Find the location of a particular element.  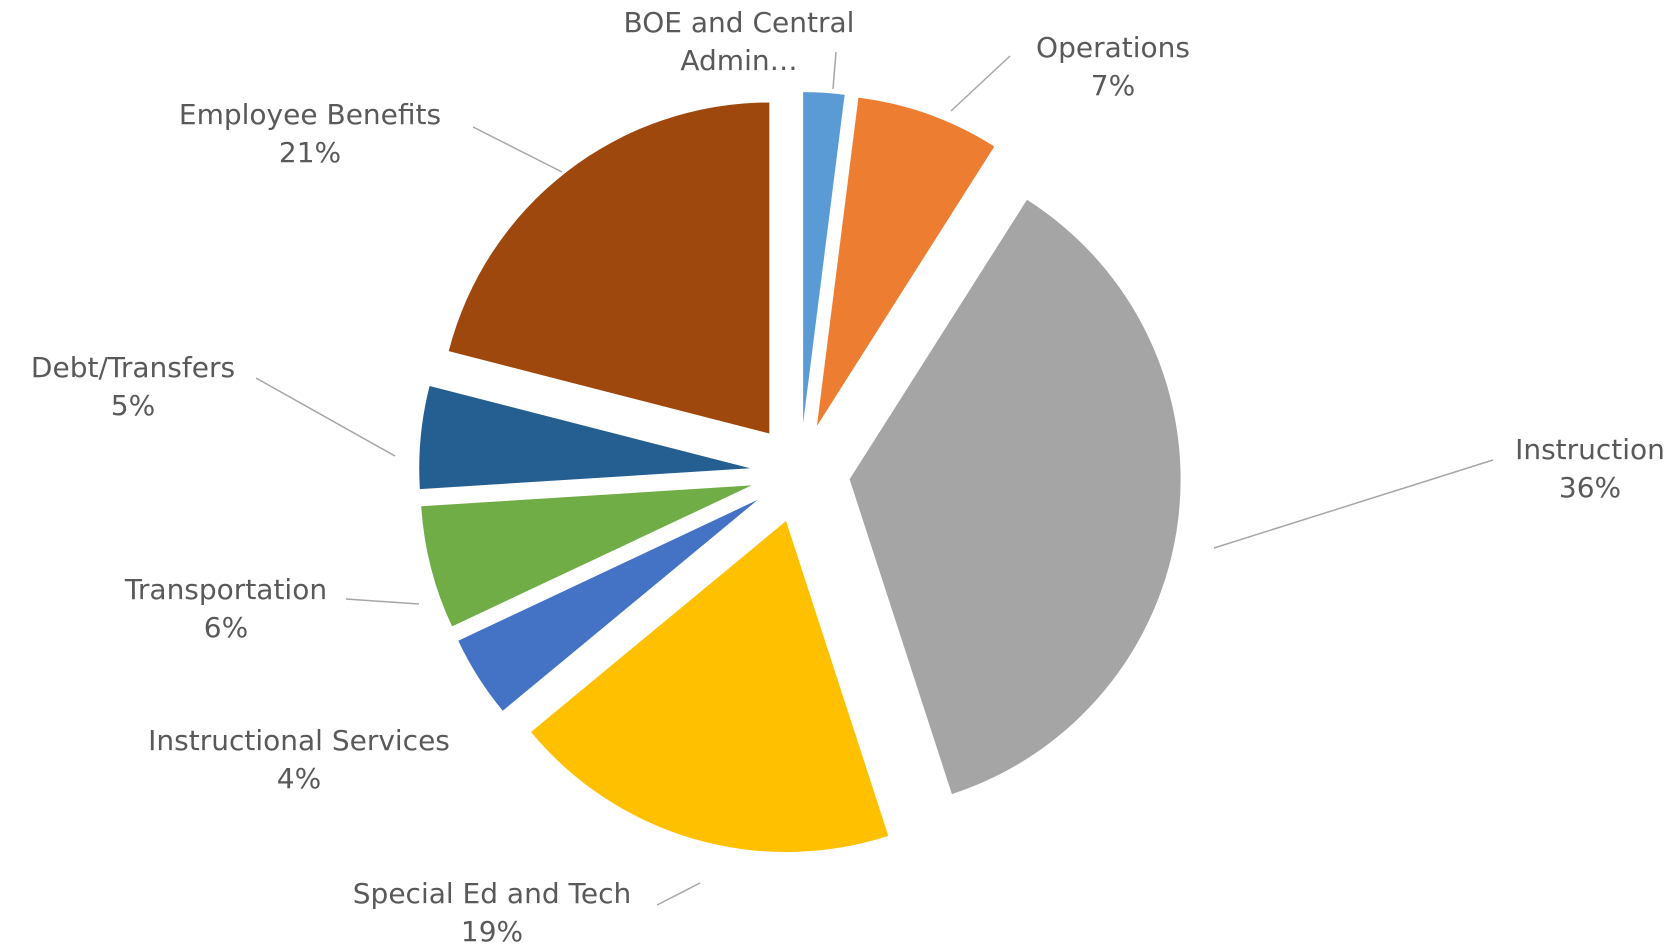

data-label: Debt/Transfers 5% is located at coordinates (133, 387).